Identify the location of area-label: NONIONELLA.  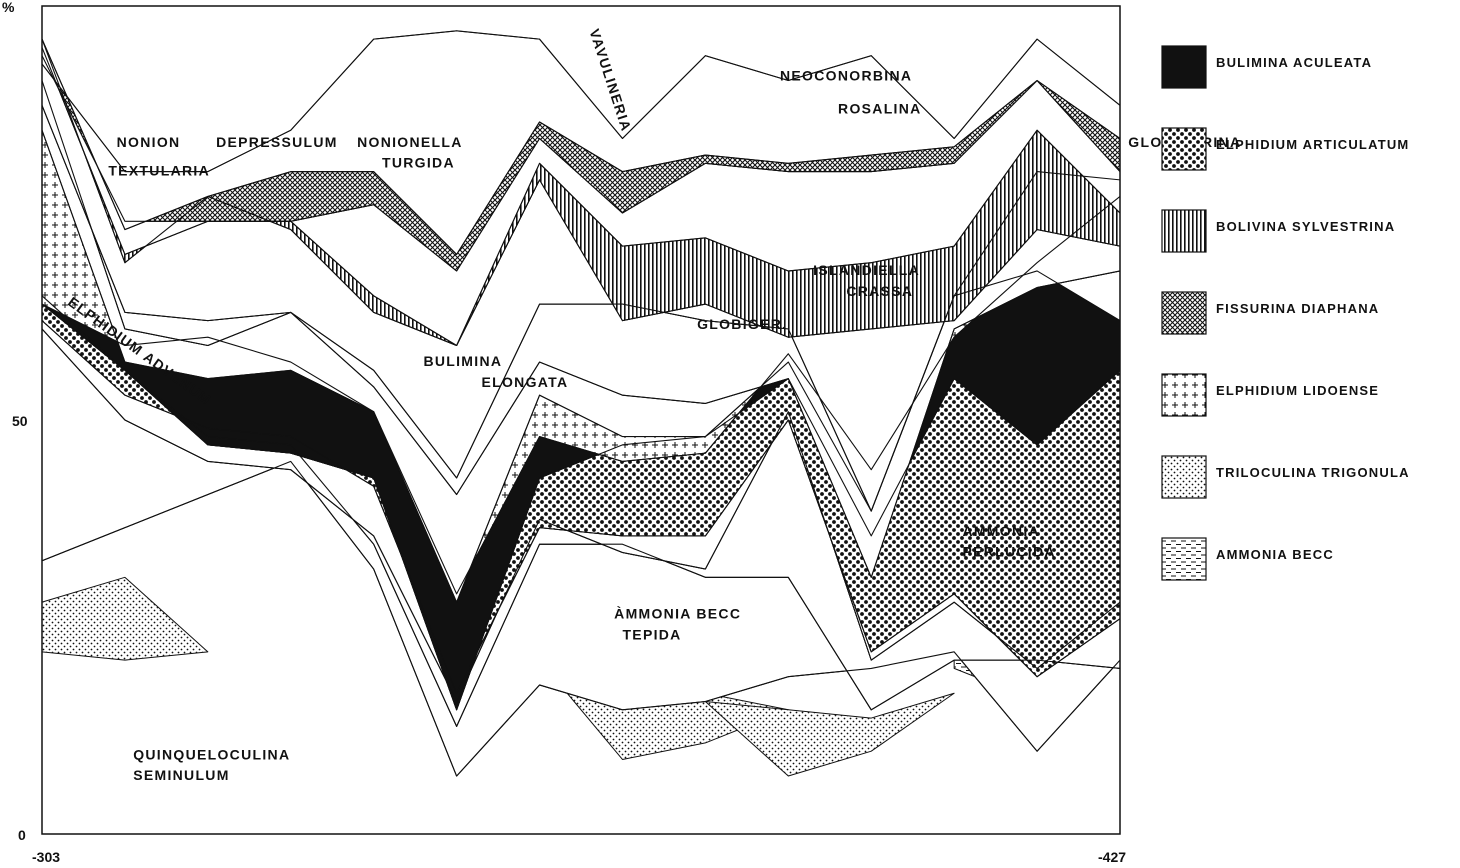
(410, 142).